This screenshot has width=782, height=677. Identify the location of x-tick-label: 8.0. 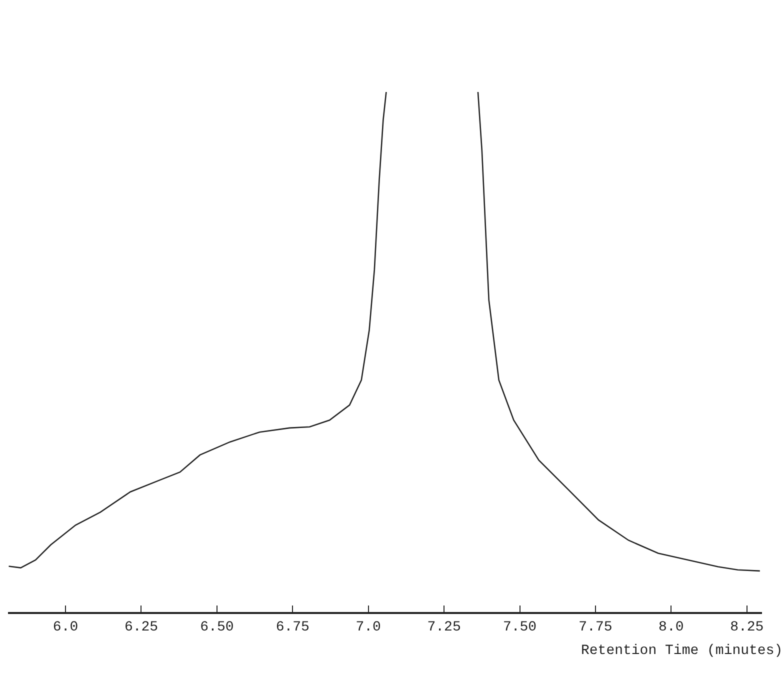
(671, 628).